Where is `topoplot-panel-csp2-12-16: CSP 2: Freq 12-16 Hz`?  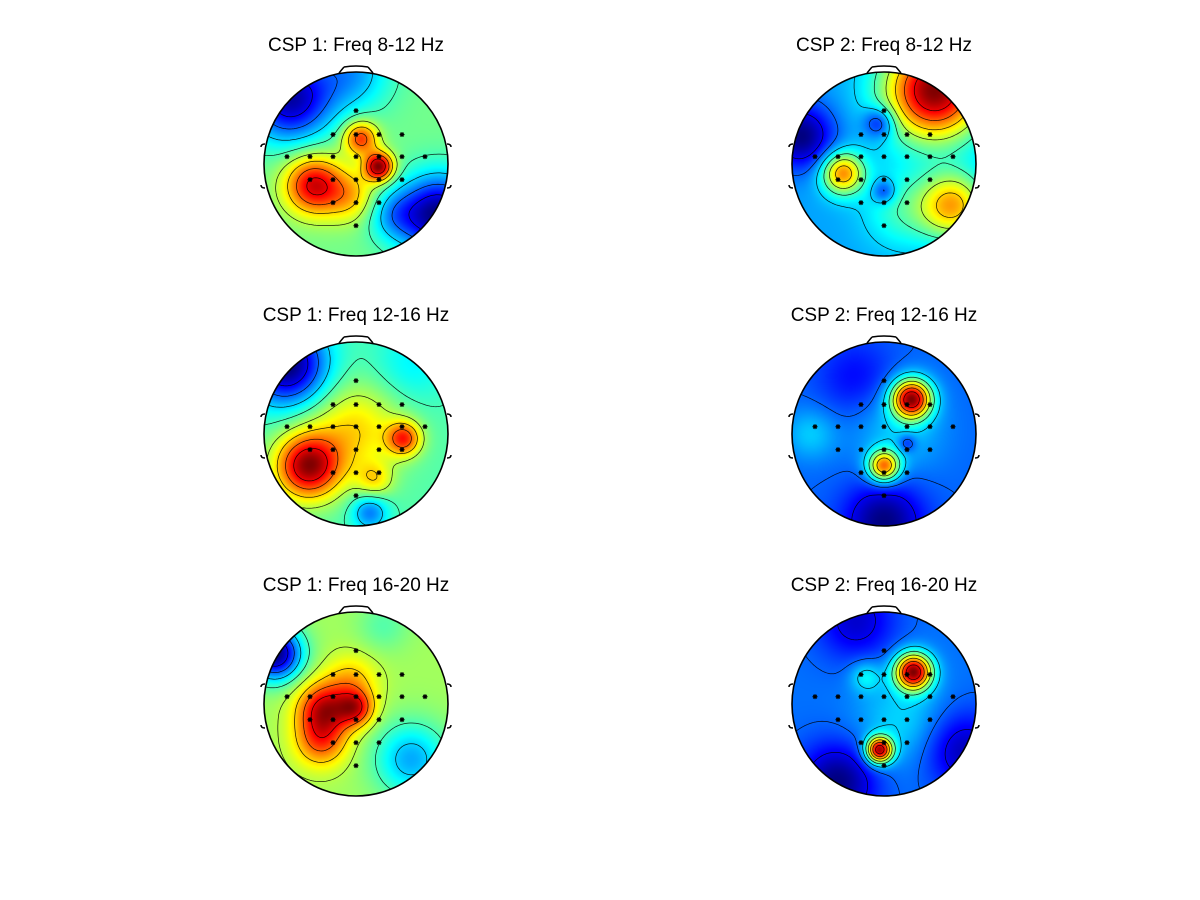
topoplot-panel-csp2-12-16: CSP 2: Freq 12-16 Hz is located at coordinates (884, 416).